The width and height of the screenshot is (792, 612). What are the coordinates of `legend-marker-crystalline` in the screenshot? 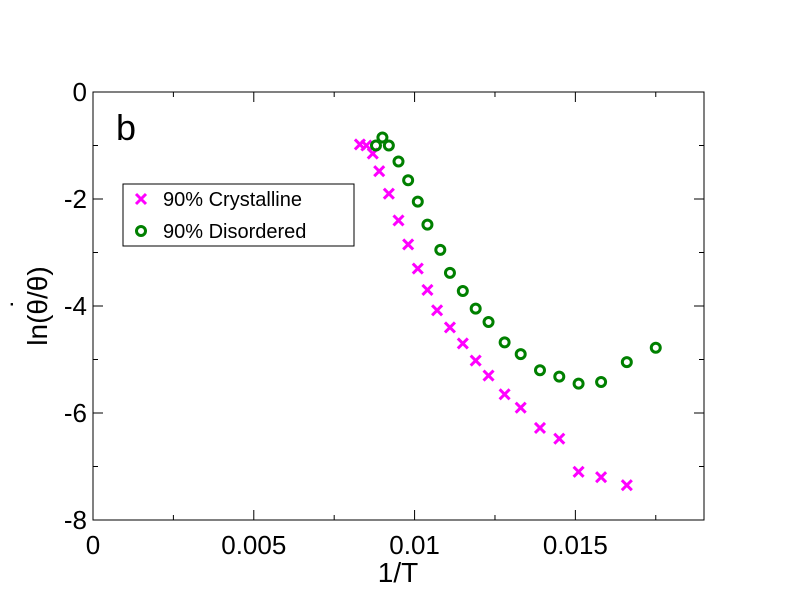 It's located at (141, 199).